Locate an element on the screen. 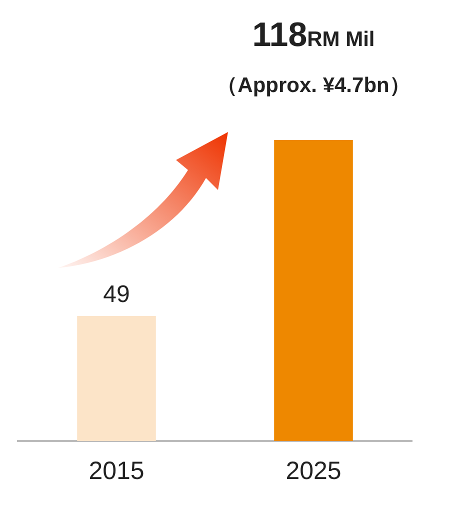 The image size is (451, 509). data-label: 49 is located at coordinates (116, 294).